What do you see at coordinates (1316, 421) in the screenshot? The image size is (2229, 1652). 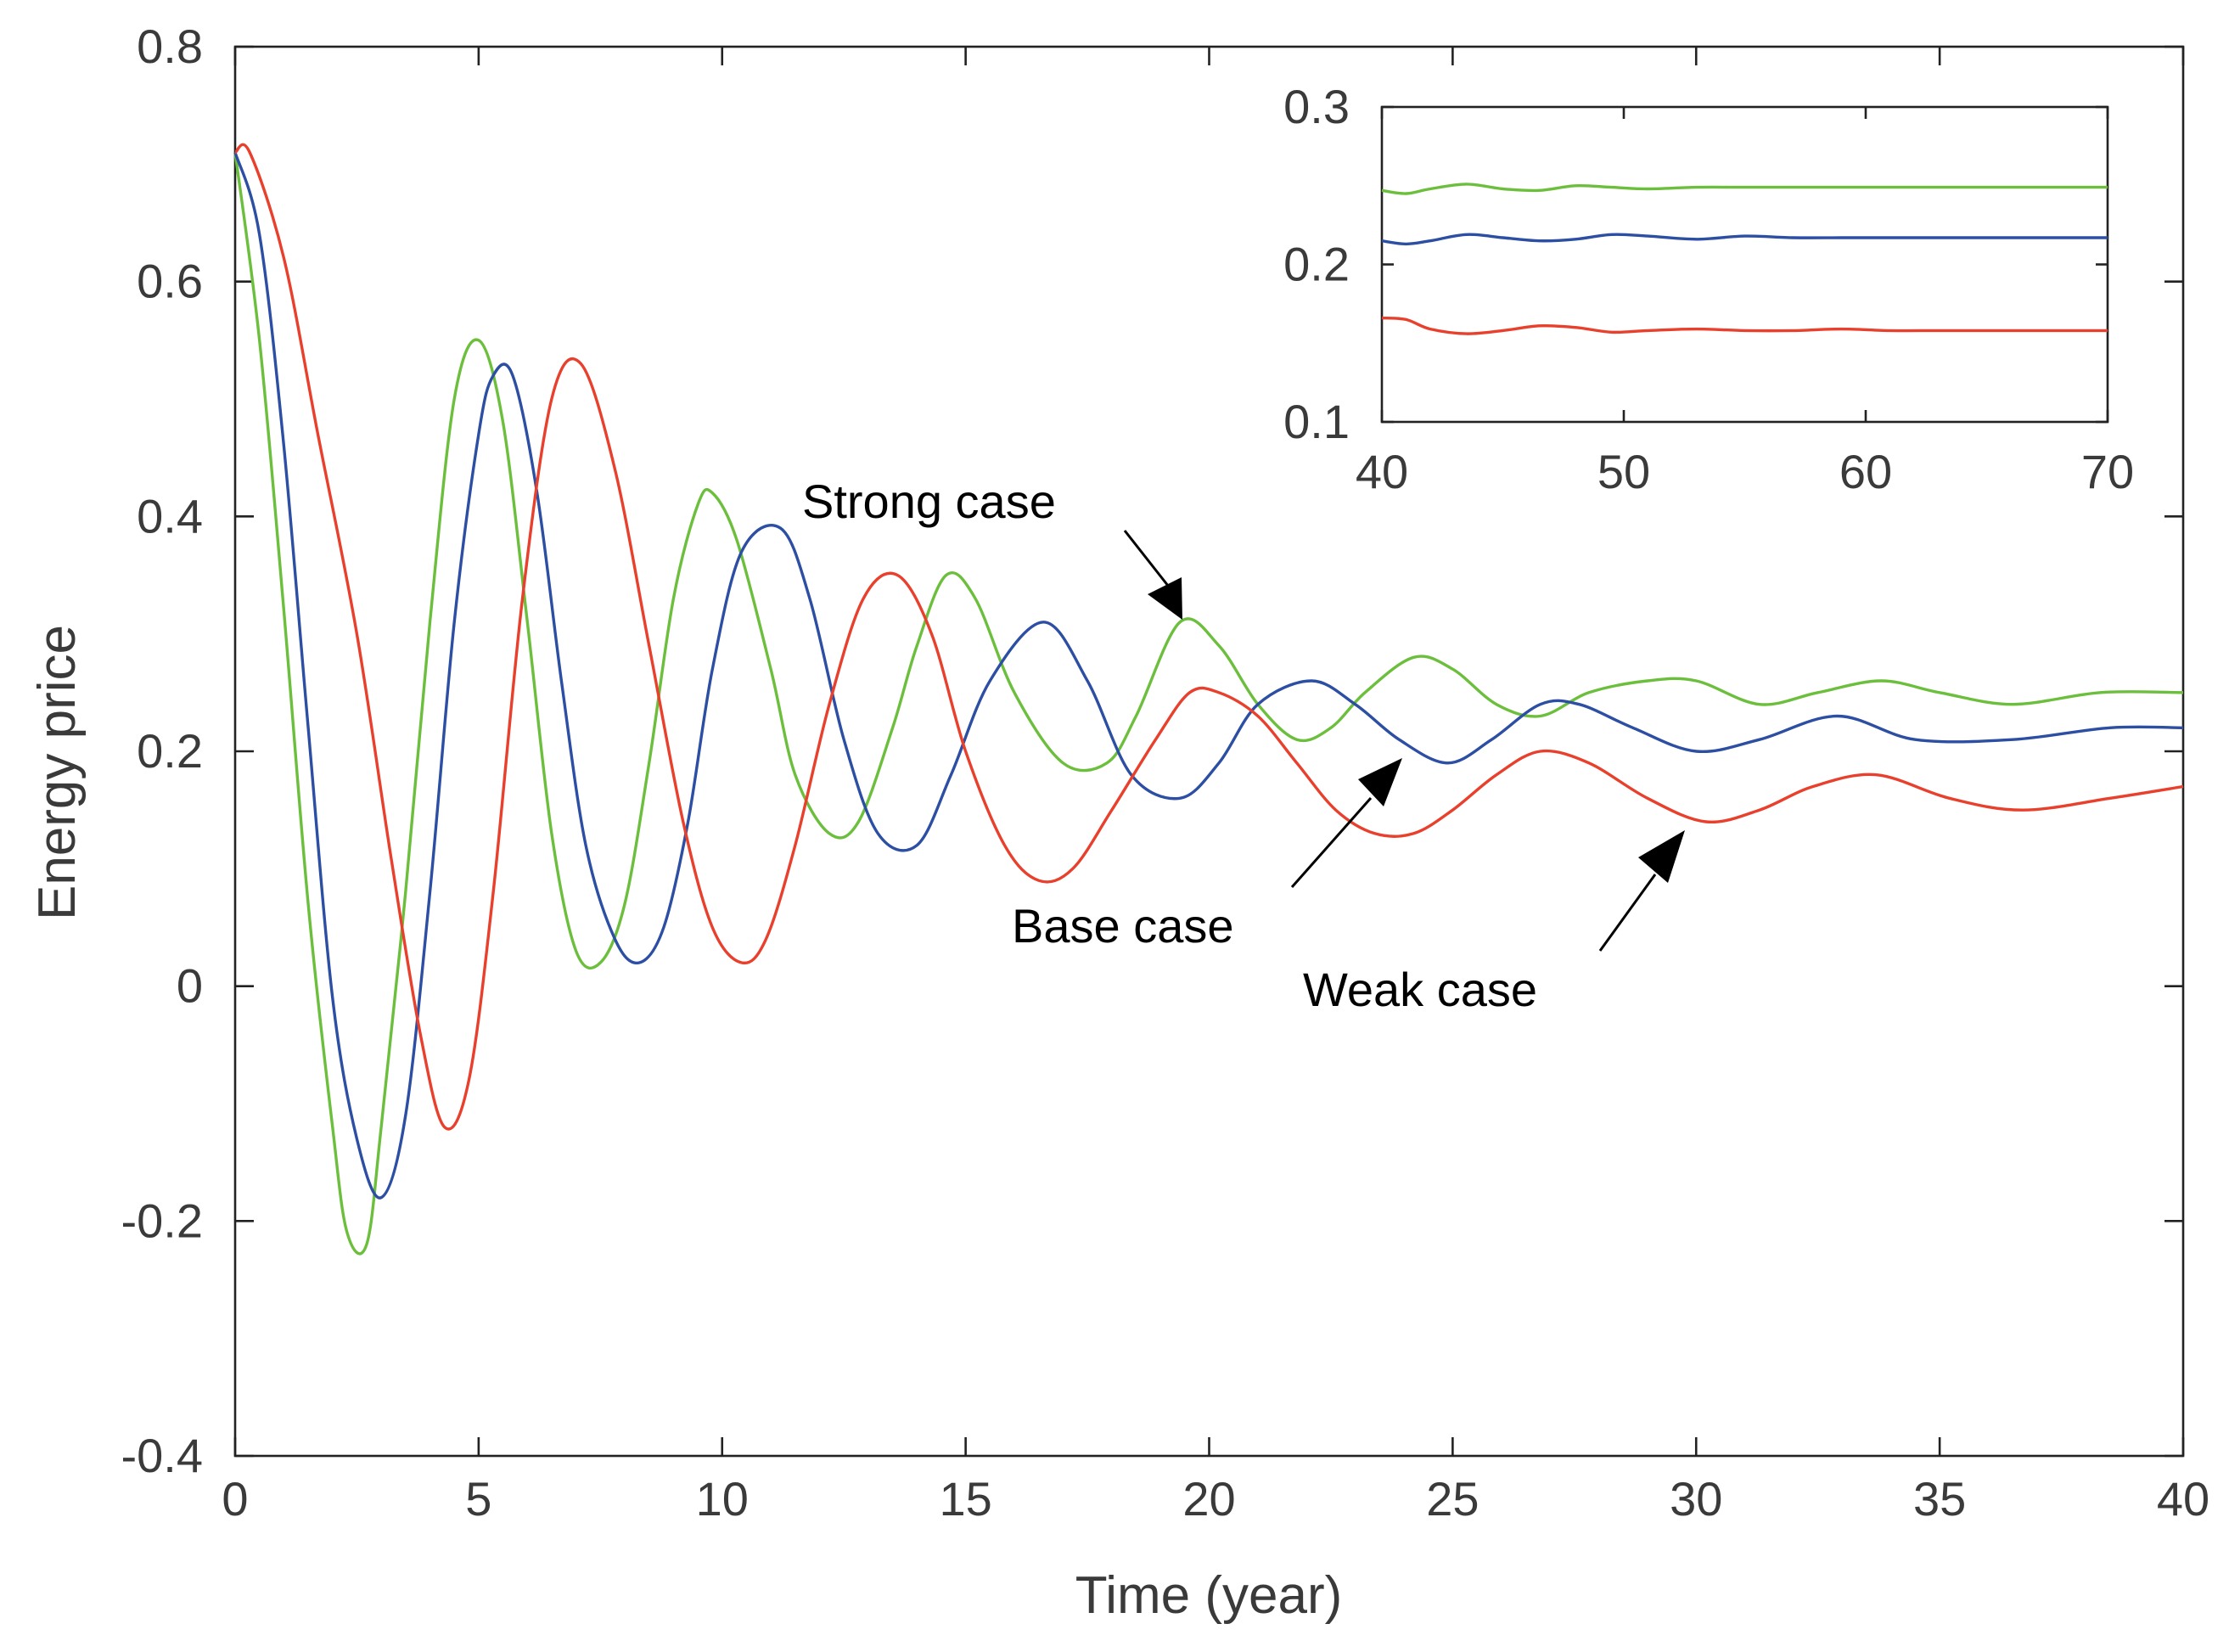 I see `inset-ytick-label: 0.1` at bounding box center [1316, 421].